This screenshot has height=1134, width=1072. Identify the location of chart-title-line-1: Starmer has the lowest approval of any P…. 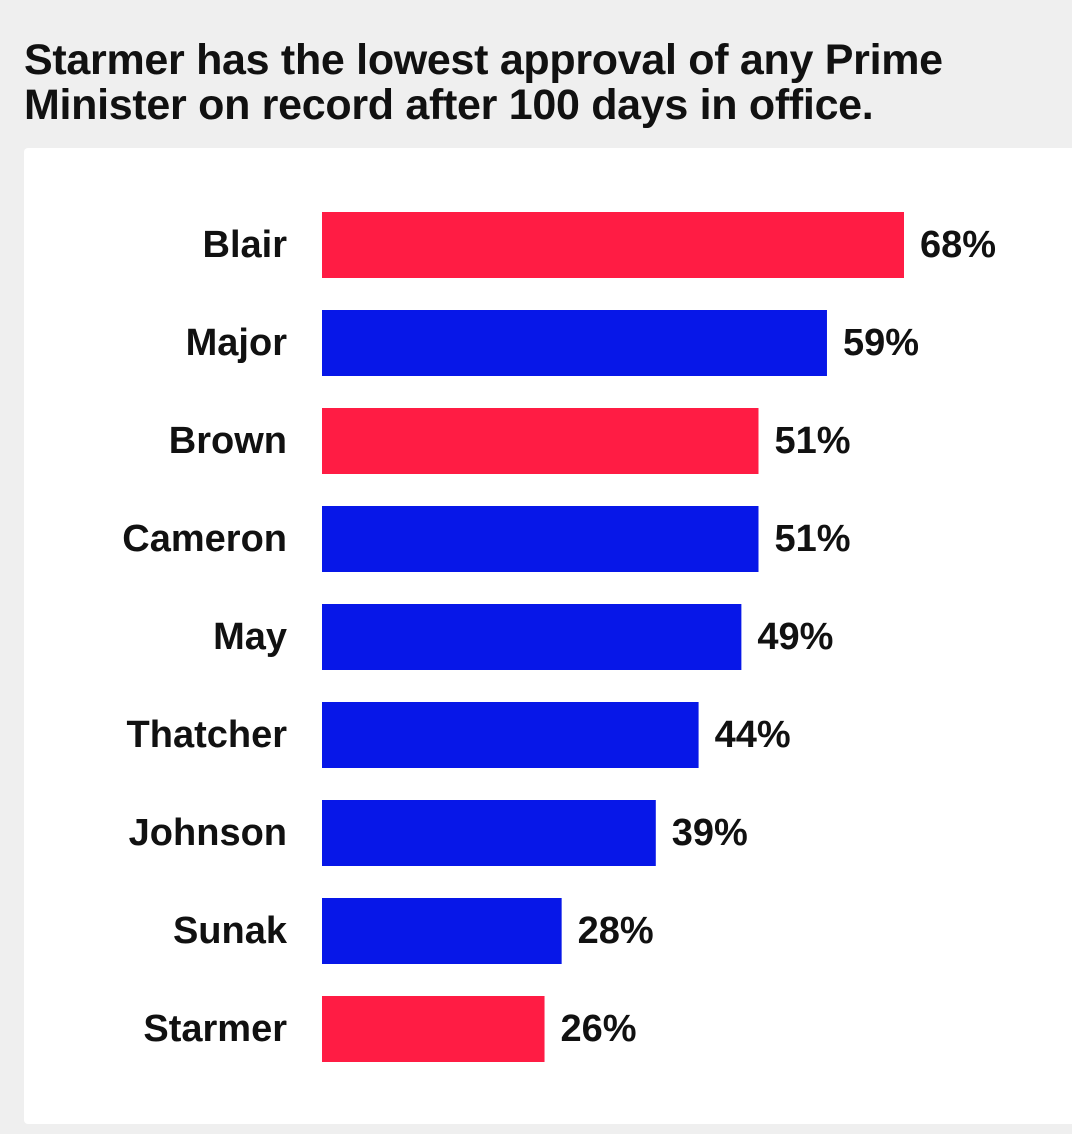
(483, 60).